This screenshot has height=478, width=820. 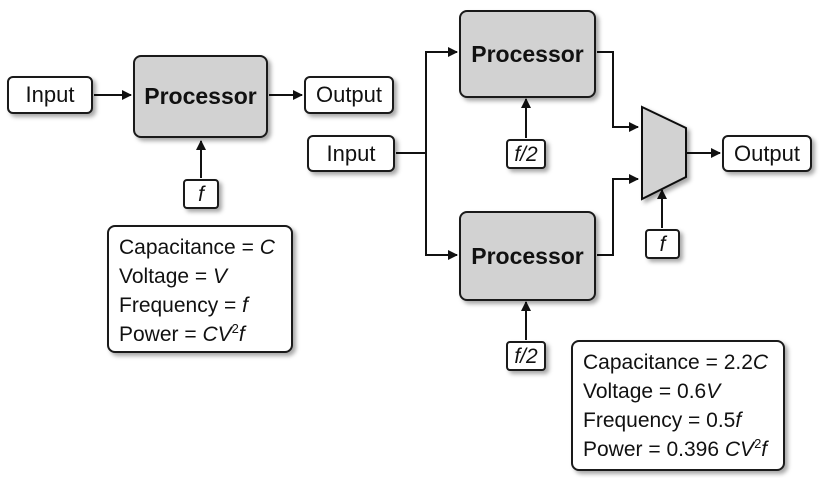 What do you see at coordinates (441, 100) in the screenshot?
I see `right-split-to-top-processor-arrow` at bounding box center [441, 100].